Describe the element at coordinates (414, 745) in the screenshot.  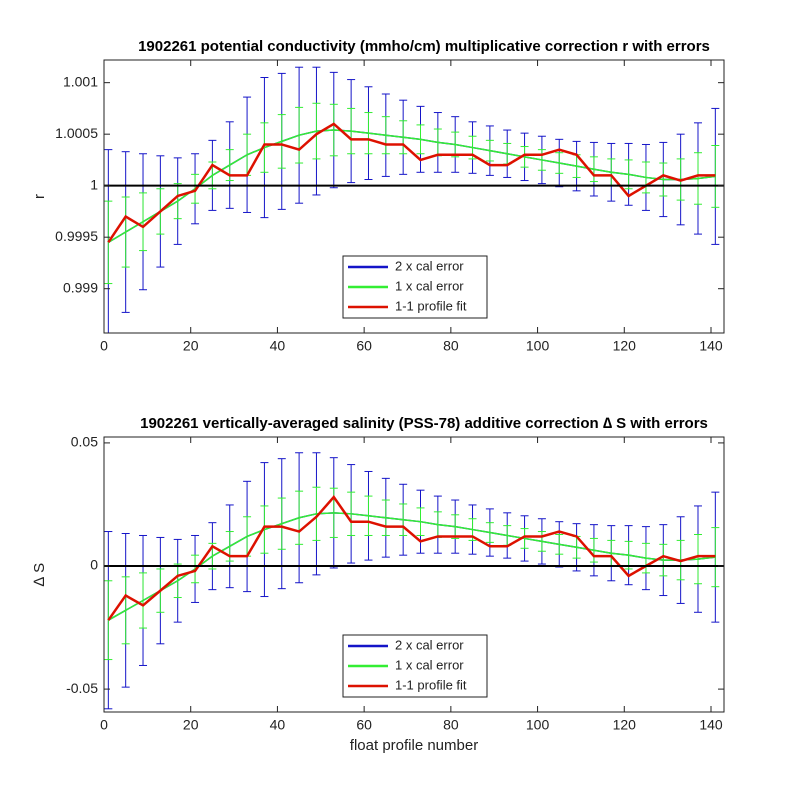
I see `x-axis-label: float profile number` at that location.